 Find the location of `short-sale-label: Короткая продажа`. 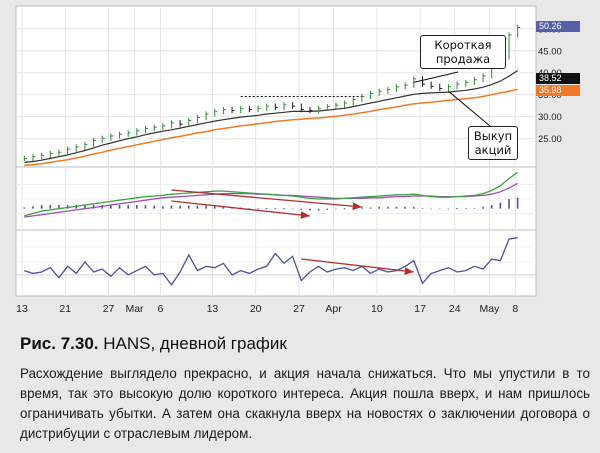

short-sale-label: Короткая продажа is located at coordinates (463, 52).